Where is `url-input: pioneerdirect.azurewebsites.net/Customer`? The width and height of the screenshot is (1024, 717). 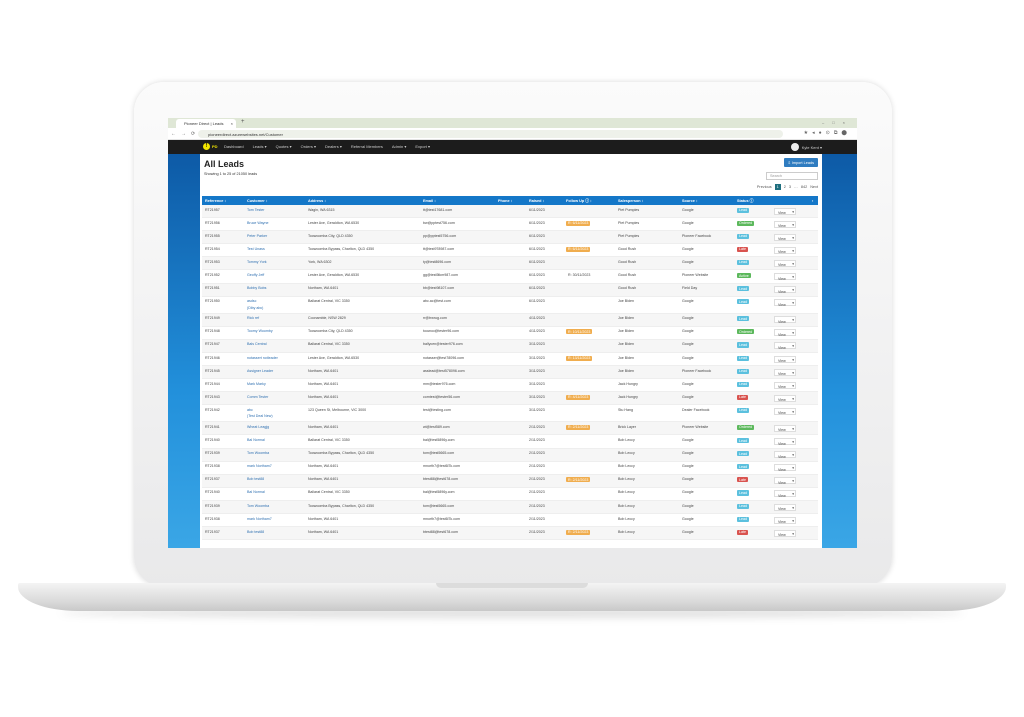
url-input: pioneerdirect.azurewebsites.net/Customer is located at coordinates (490, 134).